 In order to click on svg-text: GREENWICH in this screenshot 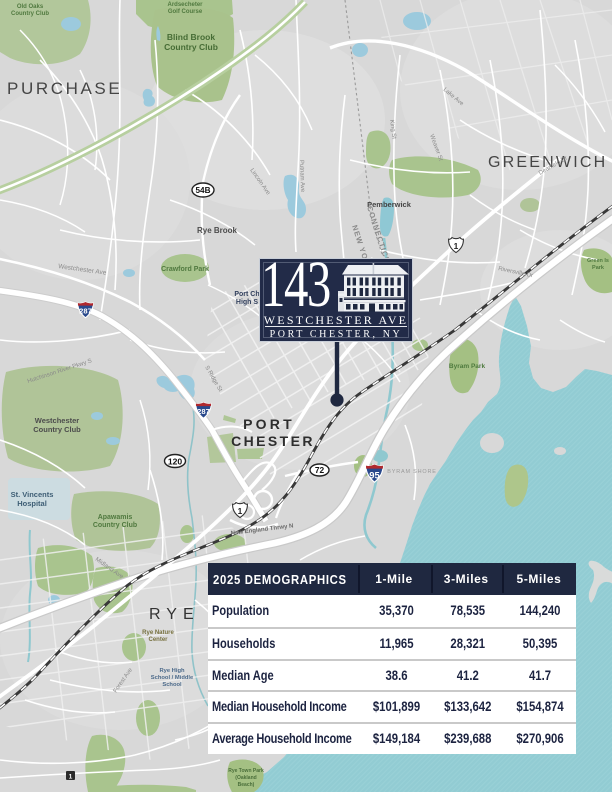, I will do `click(547, 162)`.